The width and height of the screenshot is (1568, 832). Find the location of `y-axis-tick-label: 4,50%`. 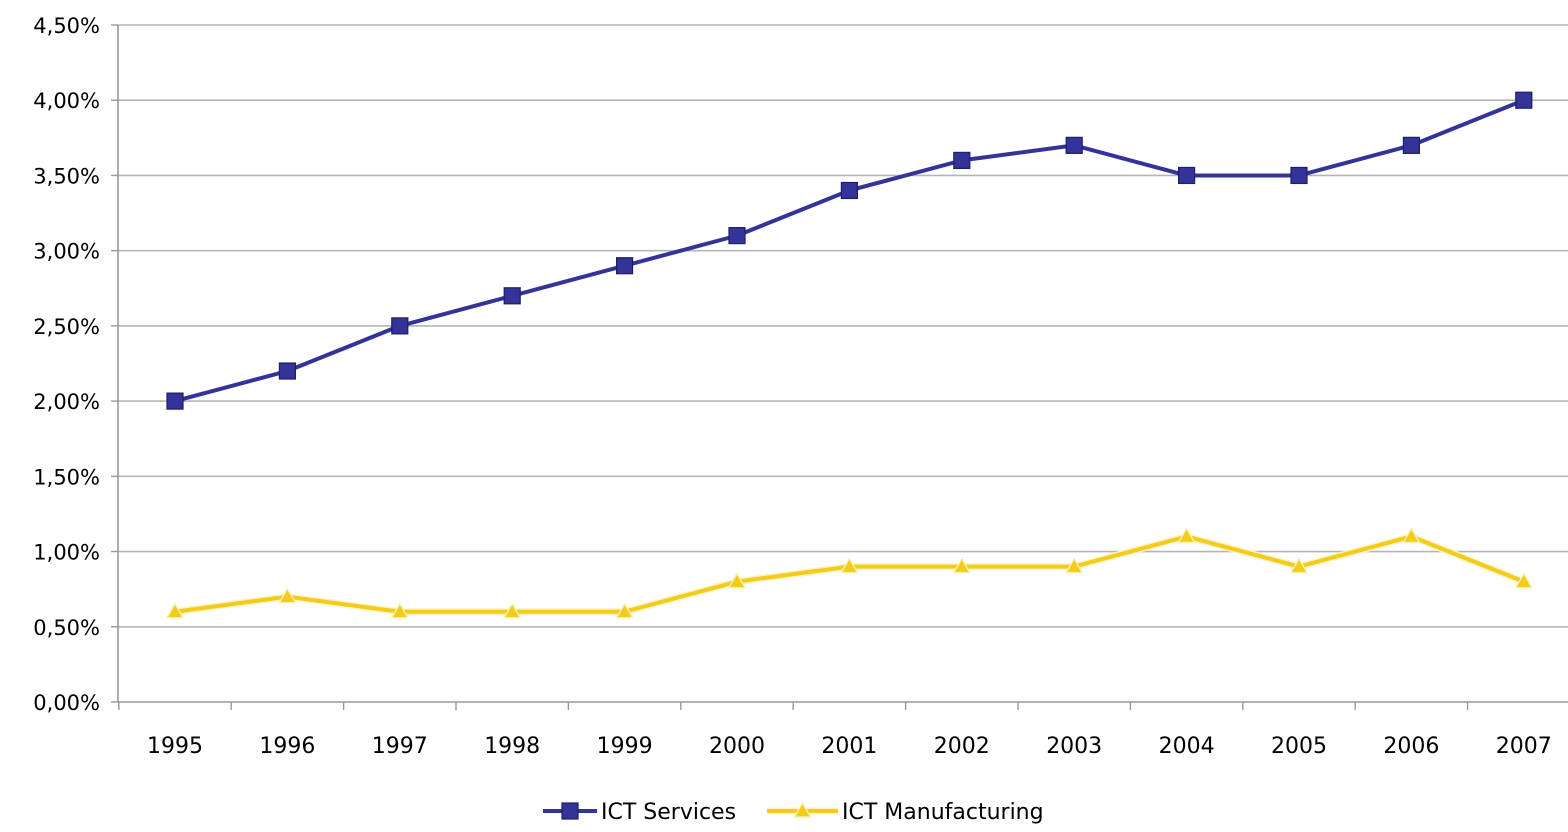

y-axis-tick-label: 4,50% is located at coordinates (66, 26).